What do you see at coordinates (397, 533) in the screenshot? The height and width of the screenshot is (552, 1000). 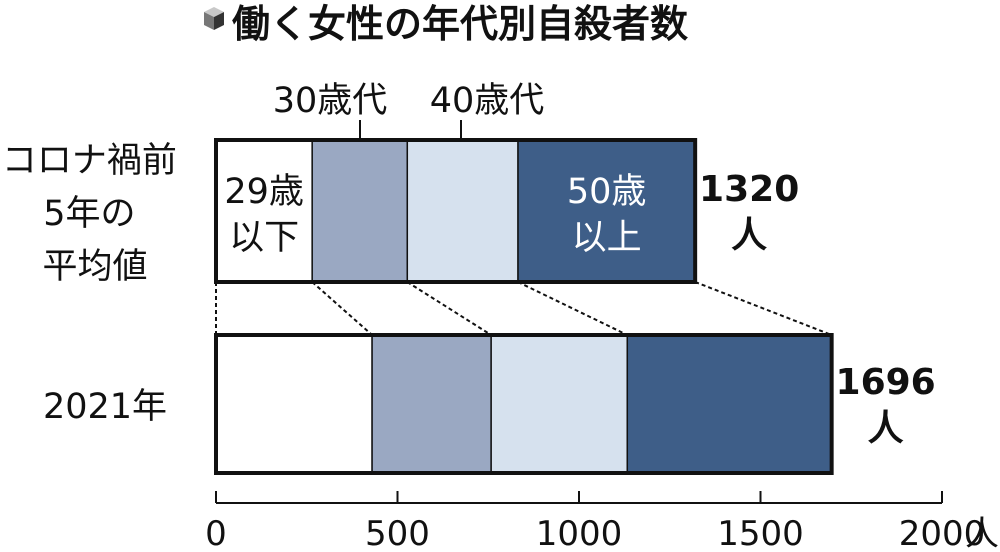 I see `x-tick-label: 500` at bounding box center [397, 533].